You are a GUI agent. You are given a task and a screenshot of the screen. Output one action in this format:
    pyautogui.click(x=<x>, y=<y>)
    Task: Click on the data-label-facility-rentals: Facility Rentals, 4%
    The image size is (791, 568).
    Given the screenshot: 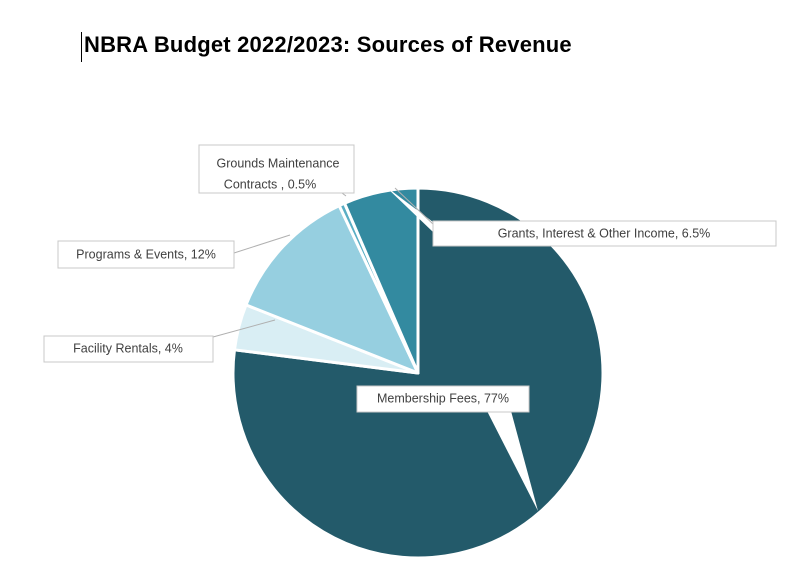 What is the action you would take?
    pyautogui.click(x=128, y=348)
    